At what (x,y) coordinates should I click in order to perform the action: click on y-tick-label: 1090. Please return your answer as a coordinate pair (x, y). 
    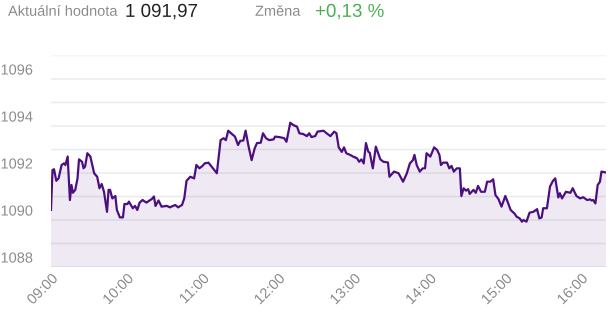
    Looking at the image, I should click on (17, 210).